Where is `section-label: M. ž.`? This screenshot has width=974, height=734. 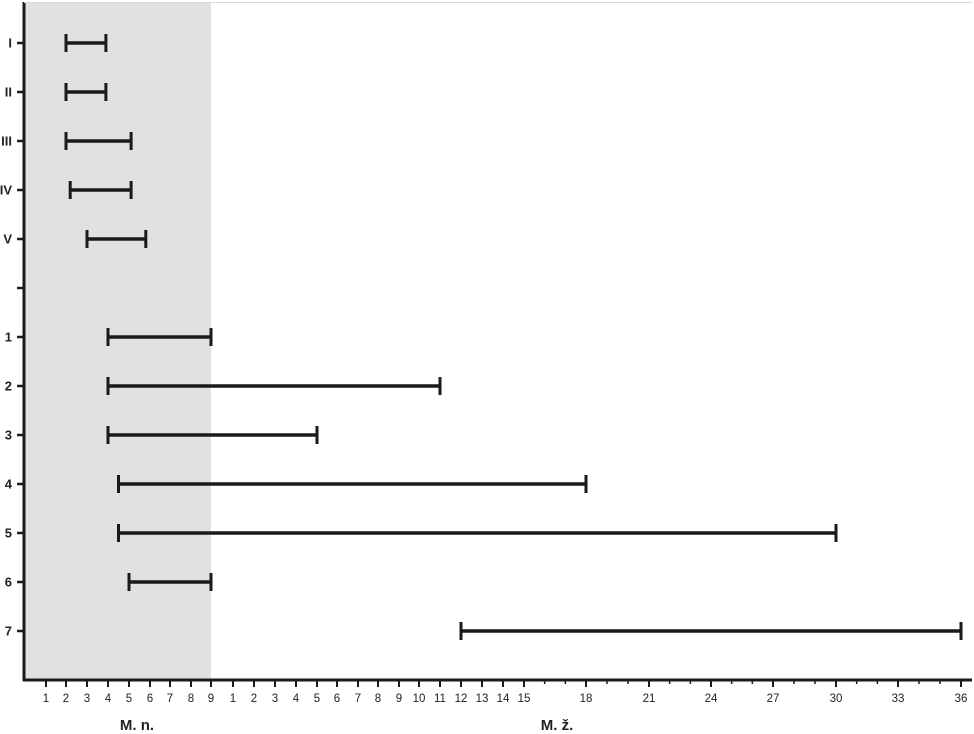
section-label: M. ž. is located at coordinates (557, 725).